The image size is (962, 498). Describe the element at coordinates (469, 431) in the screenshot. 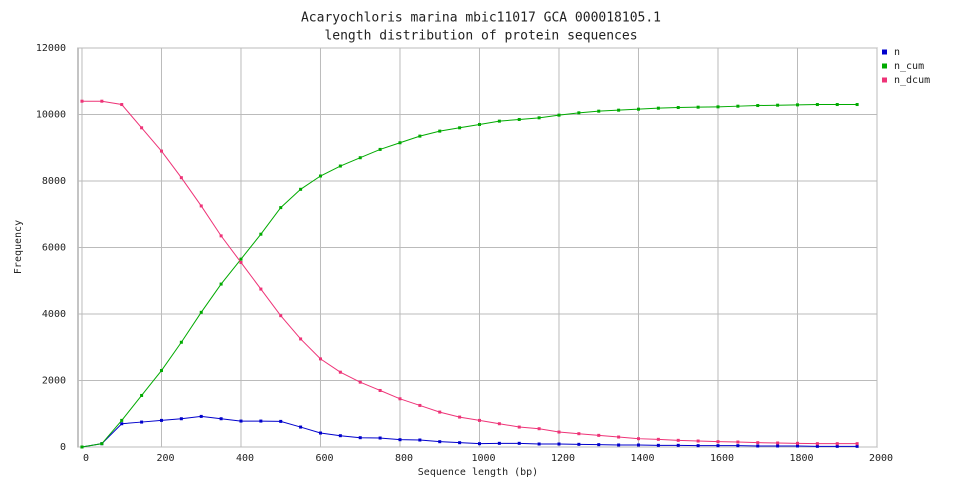

I see `series-line` at that location.